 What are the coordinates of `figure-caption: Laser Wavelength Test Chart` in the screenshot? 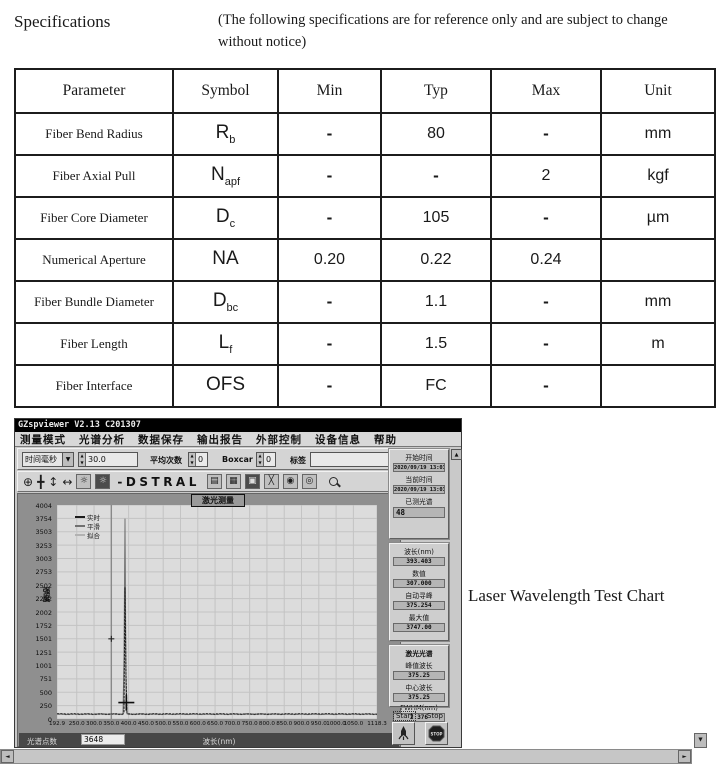 It's located at (566, 595).